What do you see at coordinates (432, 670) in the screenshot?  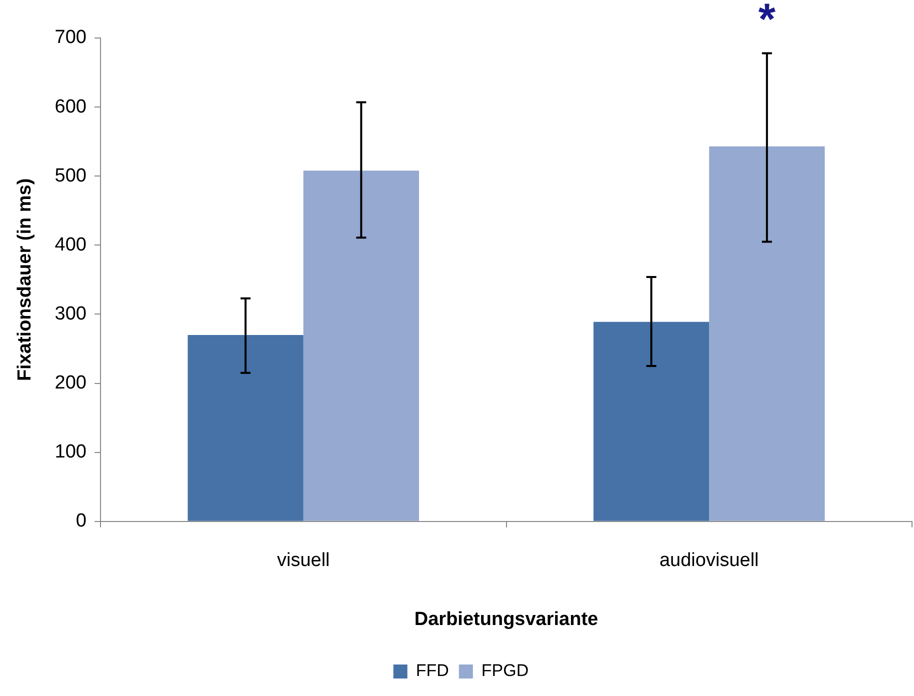 I see `legend-label: FFD` at bounding box center [432, 670].